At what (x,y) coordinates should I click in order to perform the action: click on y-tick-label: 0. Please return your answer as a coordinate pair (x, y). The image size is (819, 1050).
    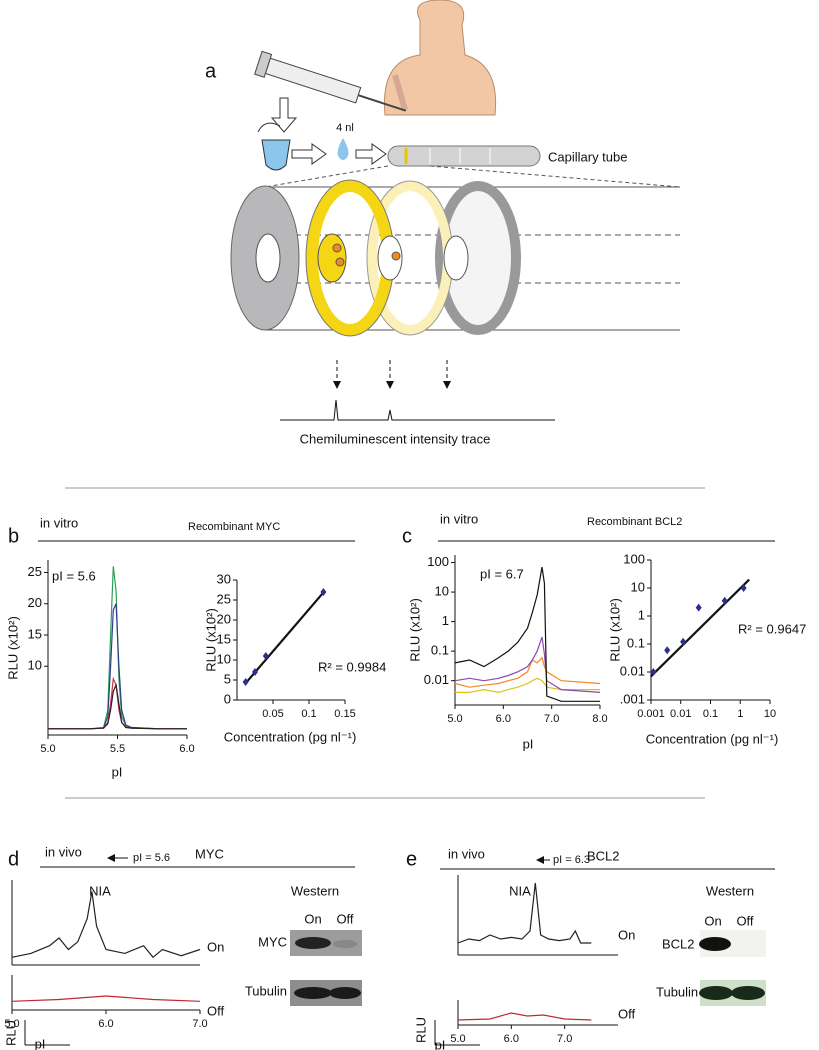
    Looking at the image, I should click on (227, 698).